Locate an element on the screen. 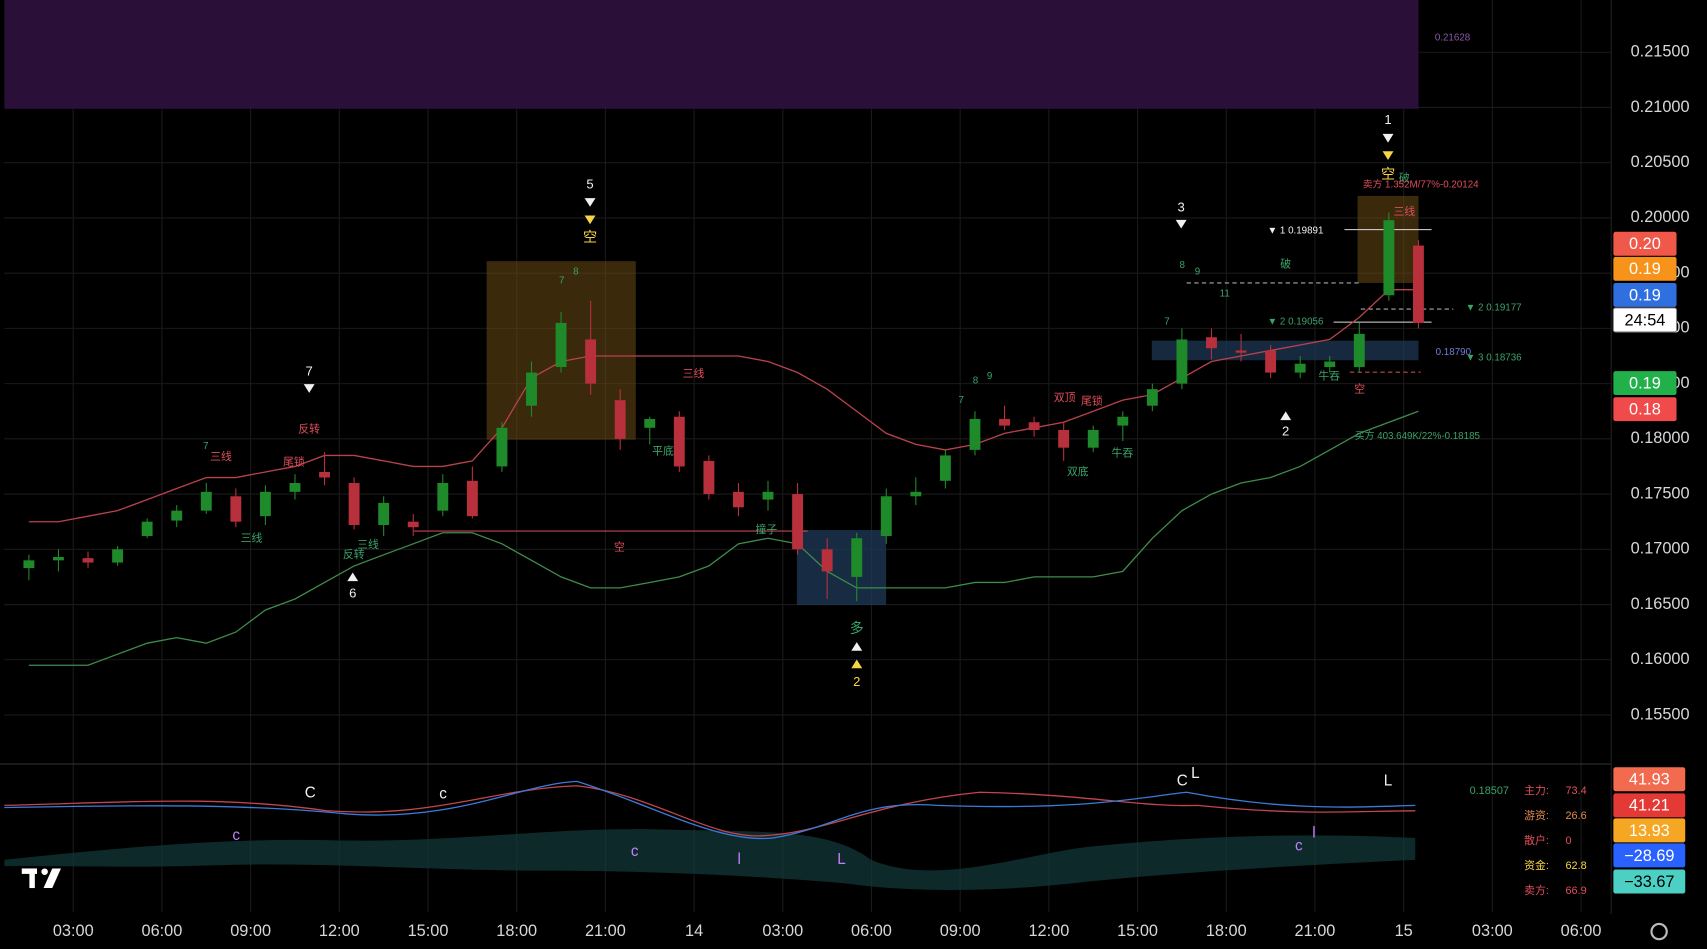  readout-name: 游资: is located at coordinates (1536, 815).